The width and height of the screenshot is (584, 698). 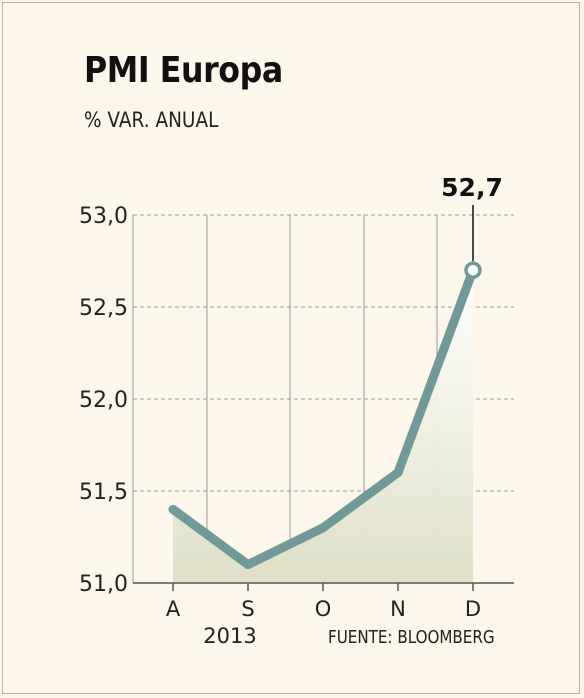 What do you see at coordinates (247, 609) in the screenshot?
I see `x-tick-label: S` at bounding box center [247, 609].